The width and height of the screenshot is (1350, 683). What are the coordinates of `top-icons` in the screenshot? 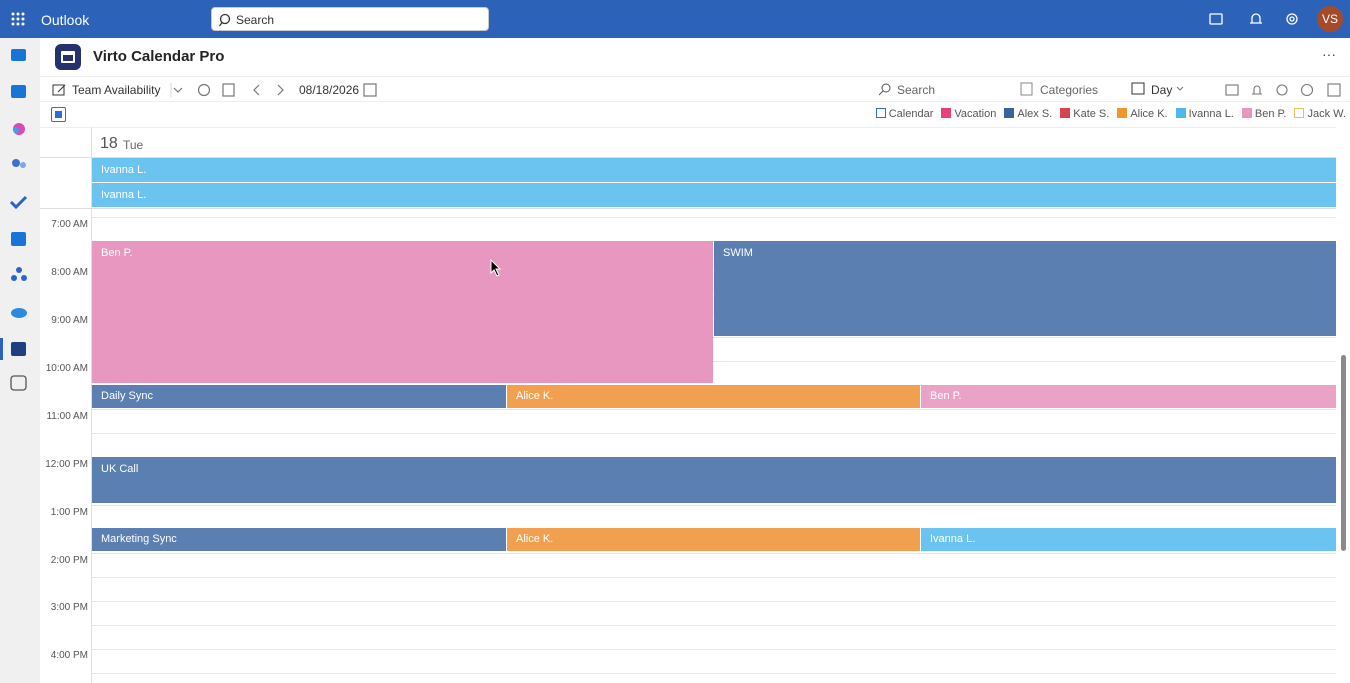 It's located at (1258, 19).